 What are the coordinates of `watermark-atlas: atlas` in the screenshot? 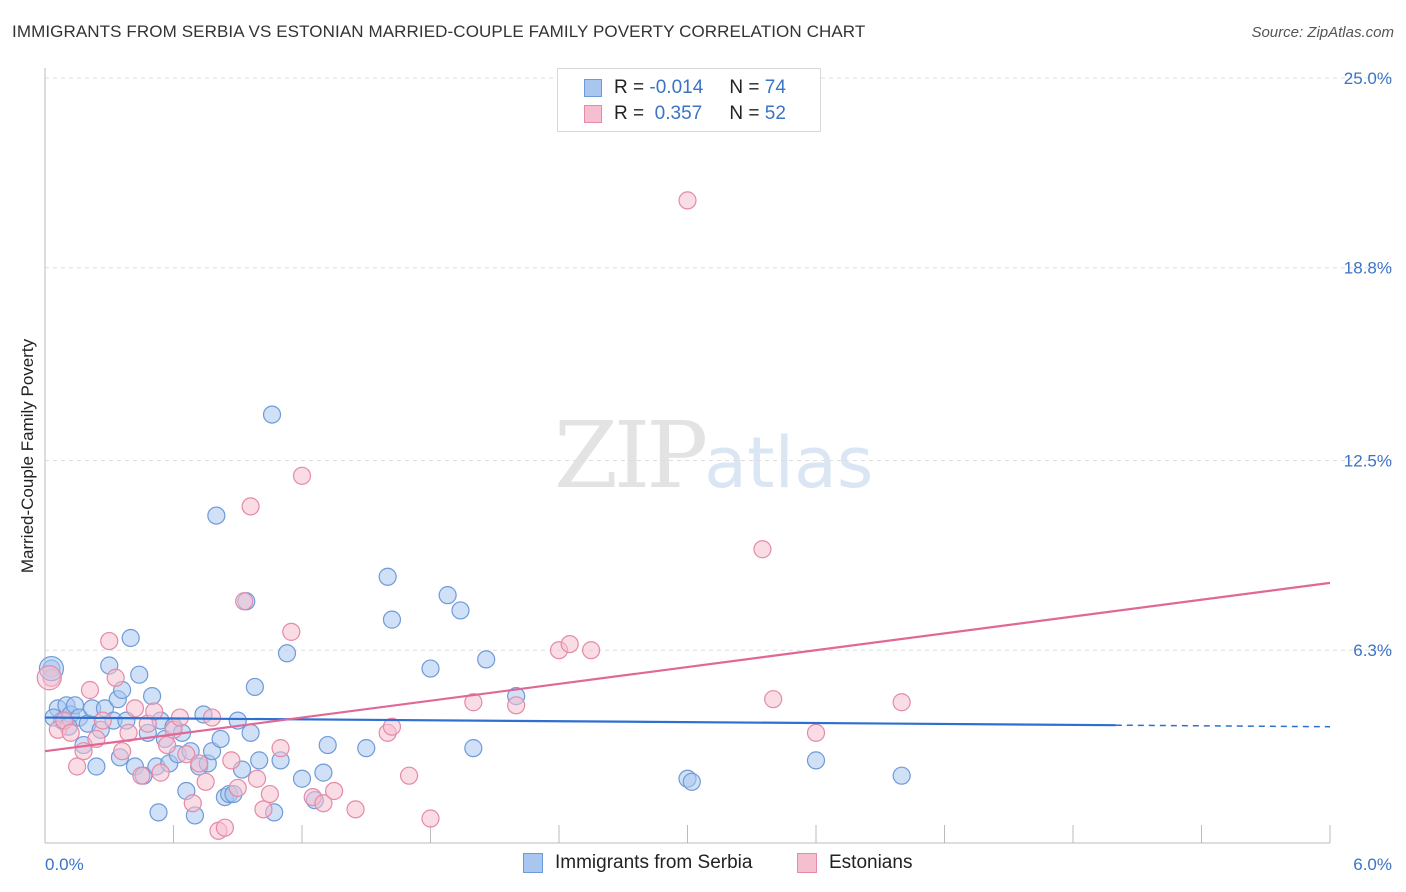 It's located at (789, 463).